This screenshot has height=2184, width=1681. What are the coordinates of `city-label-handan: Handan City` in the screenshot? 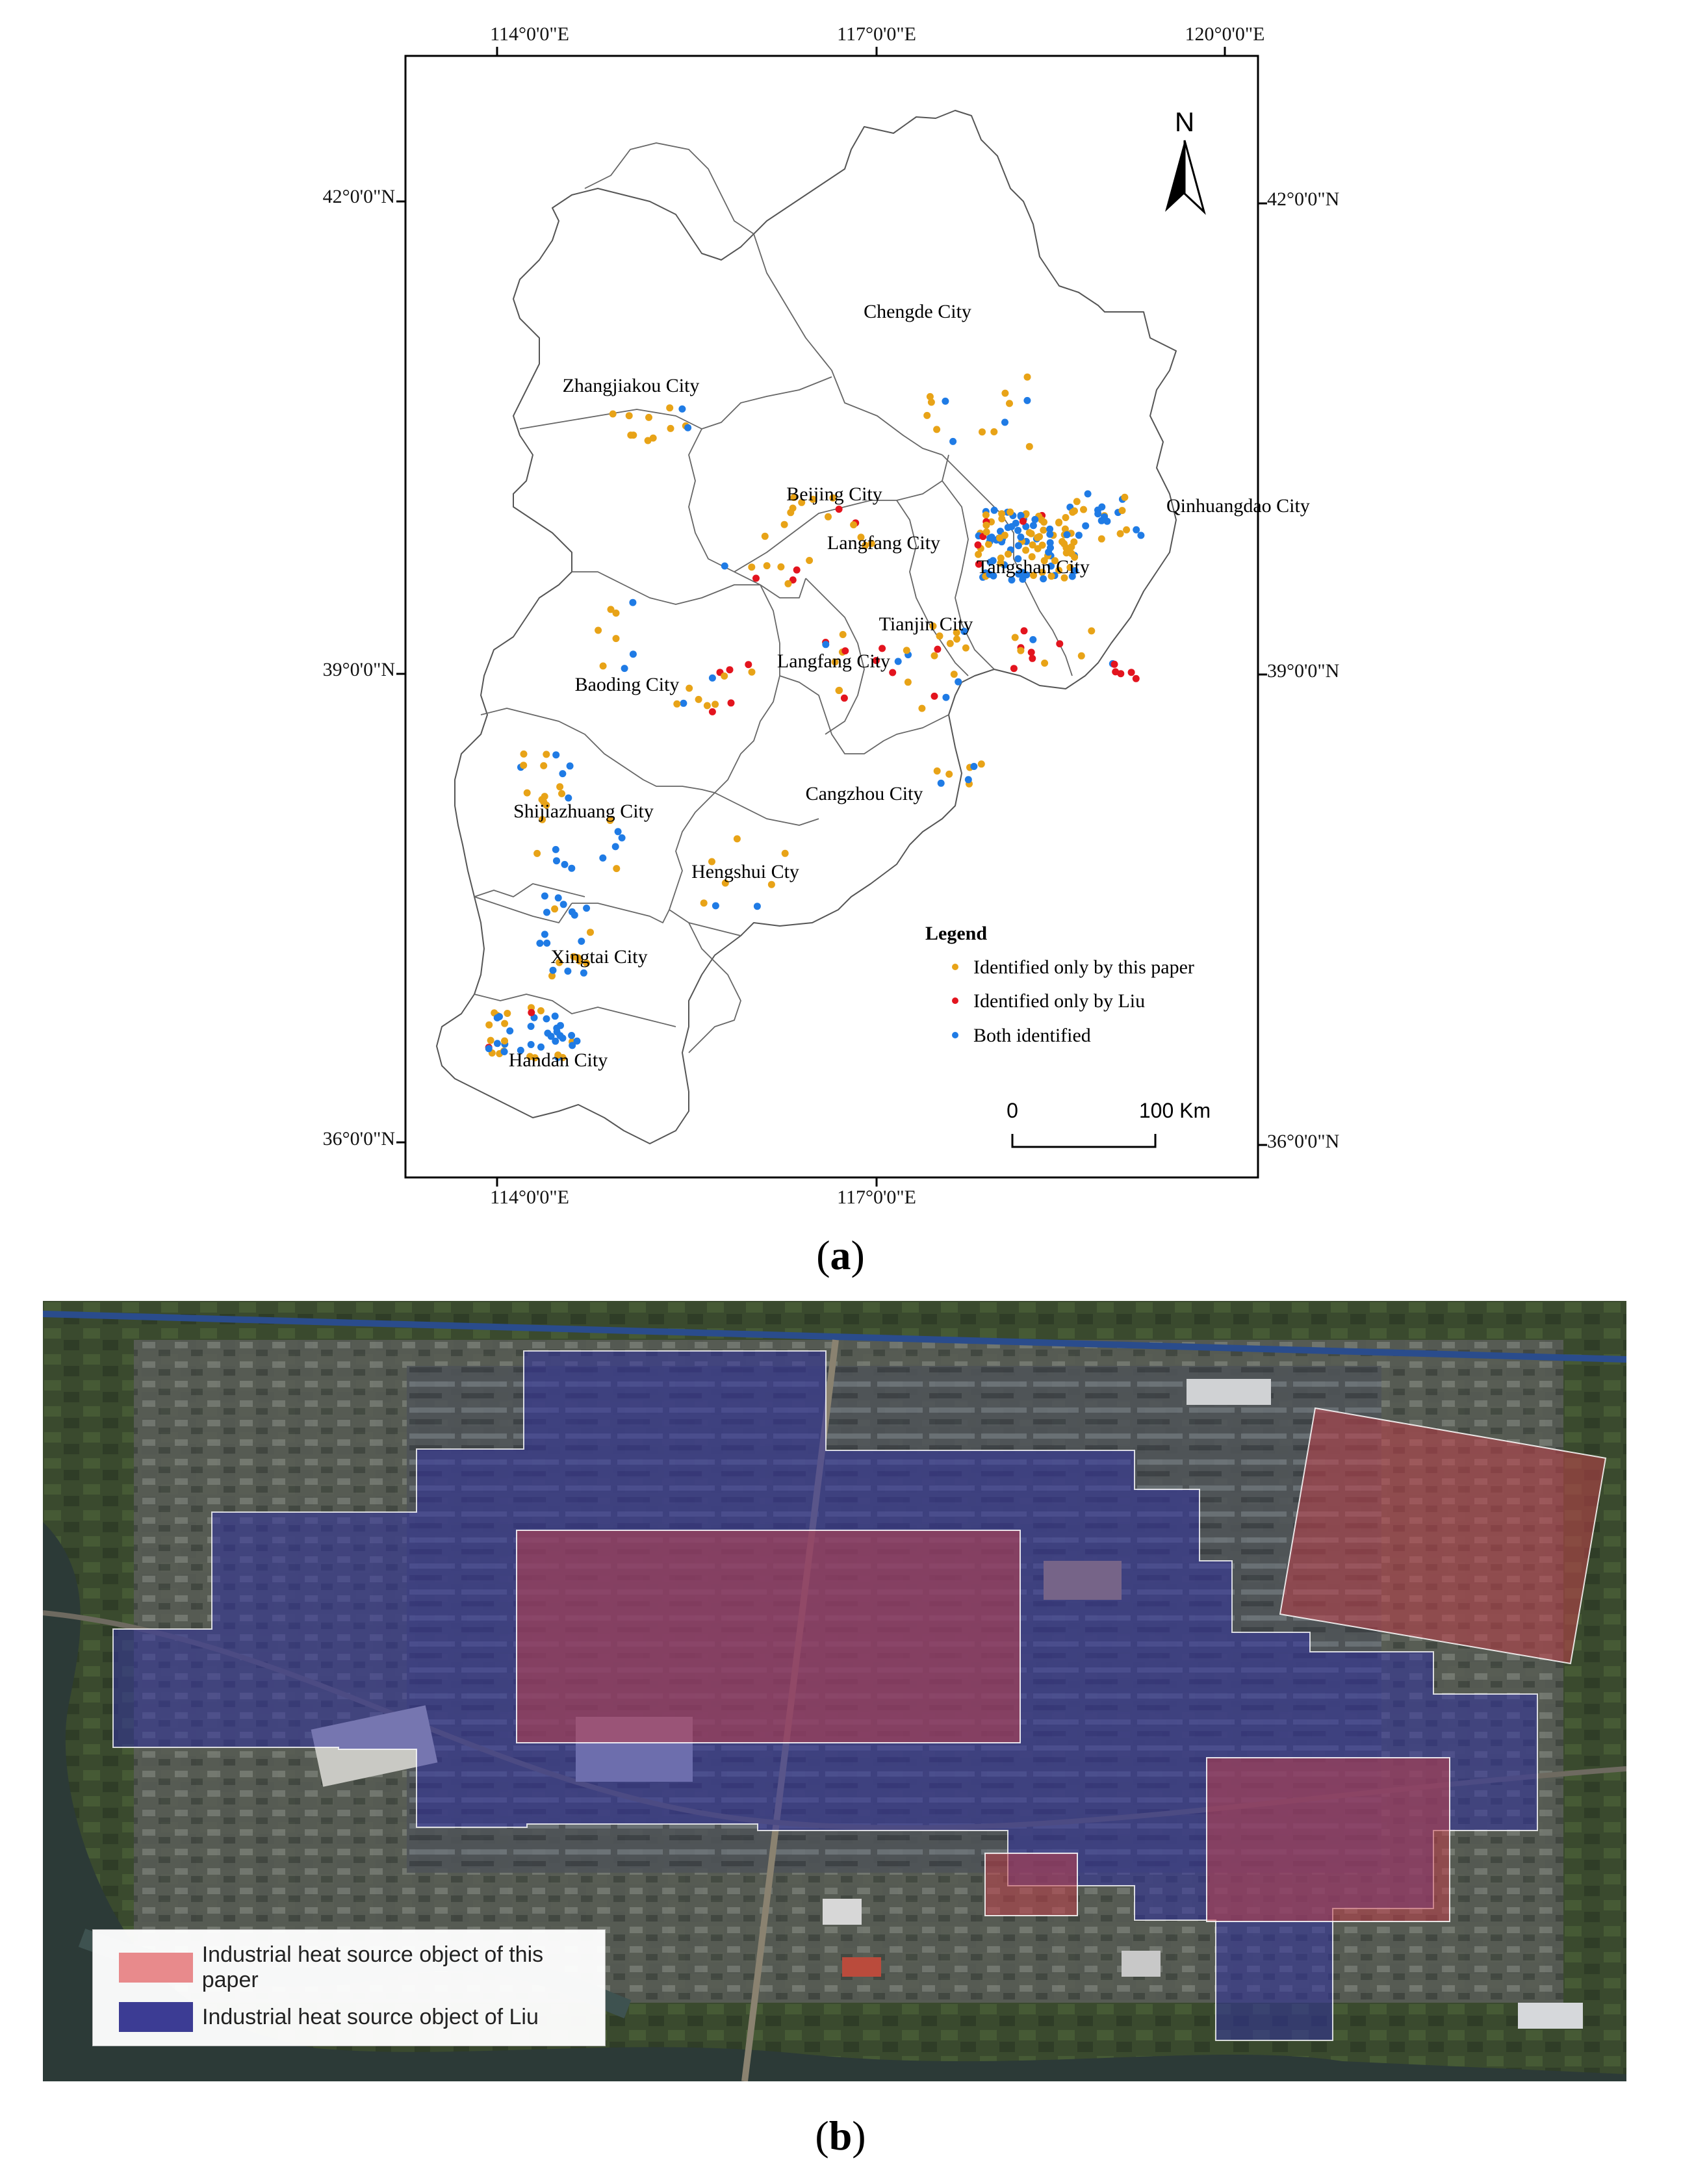 It's located at (558, 1060).